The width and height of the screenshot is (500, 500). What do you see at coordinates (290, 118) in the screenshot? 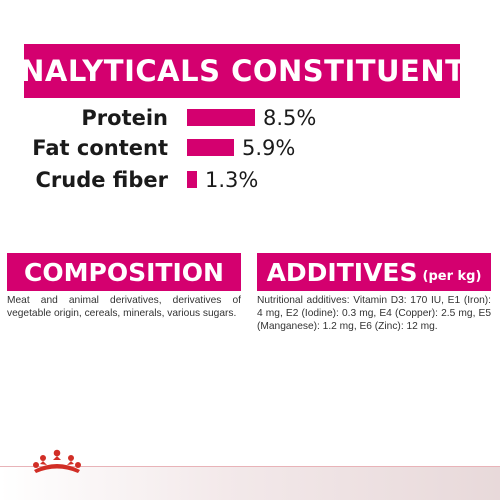
I see `constituent-value: 8.5%` at bounding box center [290, 118].